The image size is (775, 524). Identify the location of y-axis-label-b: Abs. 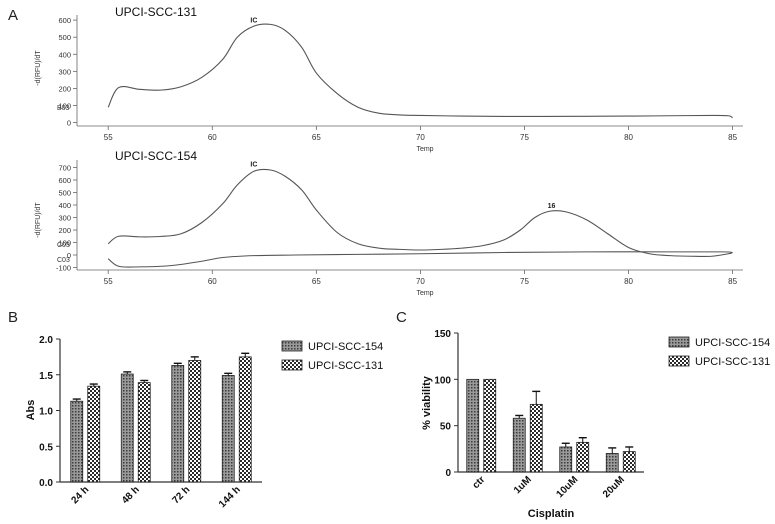
(31, 410).